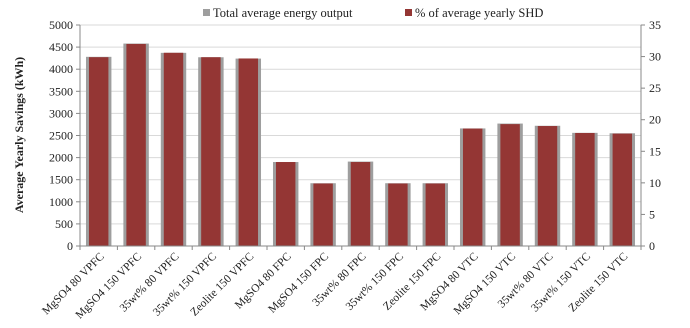 The height and width of the screenshot is (328, 690). Describe the element at coordinates (408, 12) in the screenshot. I see `legend-swatch-shd` at that location.